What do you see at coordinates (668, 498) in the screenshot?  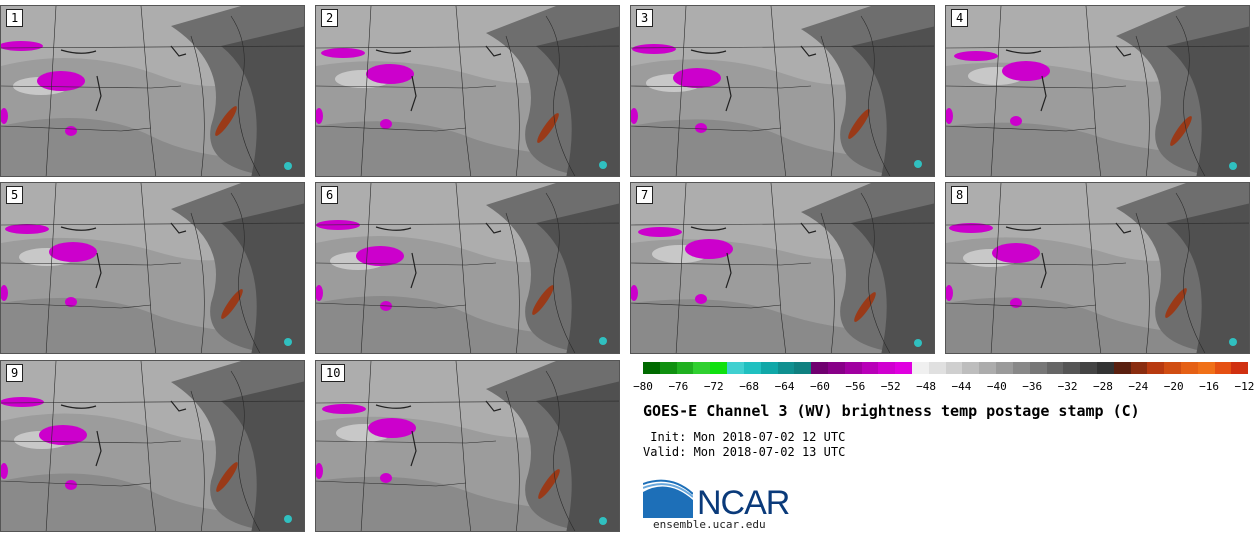 I see `ncar-logo-icon` at bounding box center [668, 498].